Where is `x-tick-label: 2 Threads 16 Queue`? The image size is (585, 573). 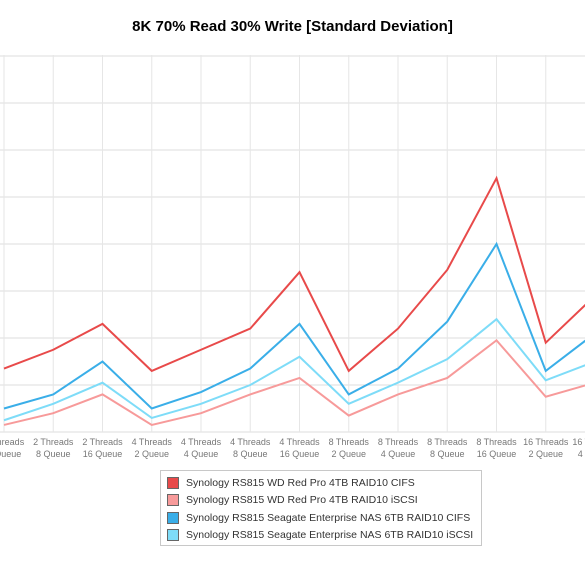 x-tick-label: 2 Threads 16 Queue is located at coordinates (102, 448).